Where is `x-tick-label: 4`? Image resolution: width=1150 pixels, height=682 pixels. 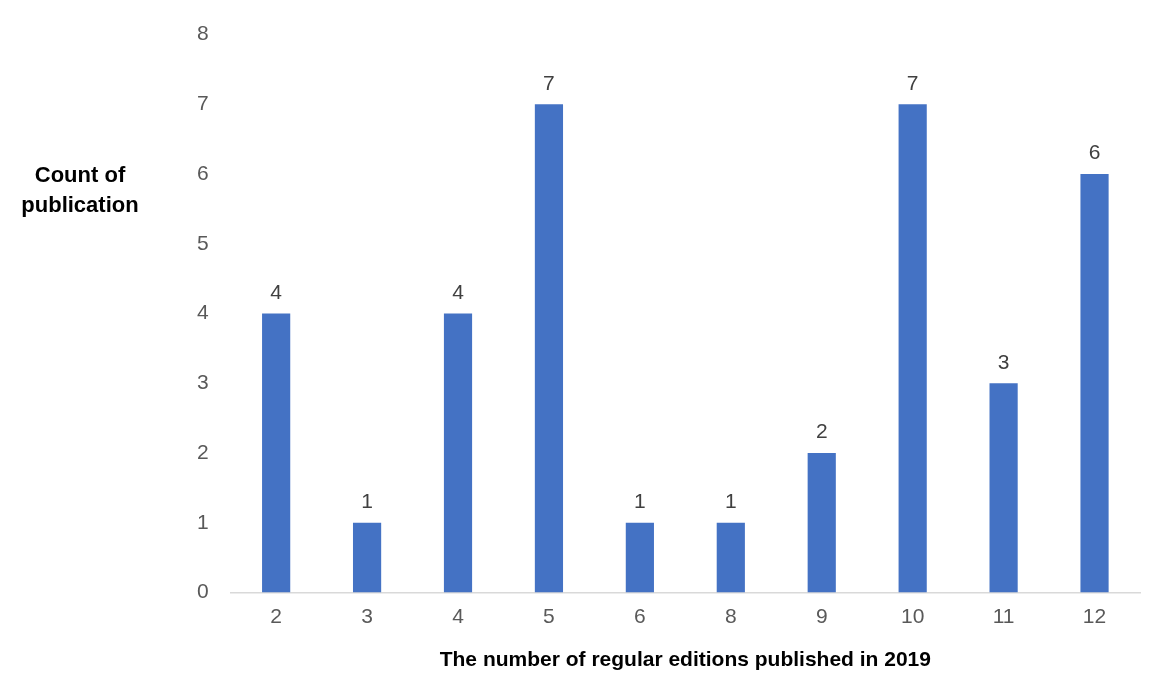
x-tick-label: 4 is located at coordinates (458, 615).